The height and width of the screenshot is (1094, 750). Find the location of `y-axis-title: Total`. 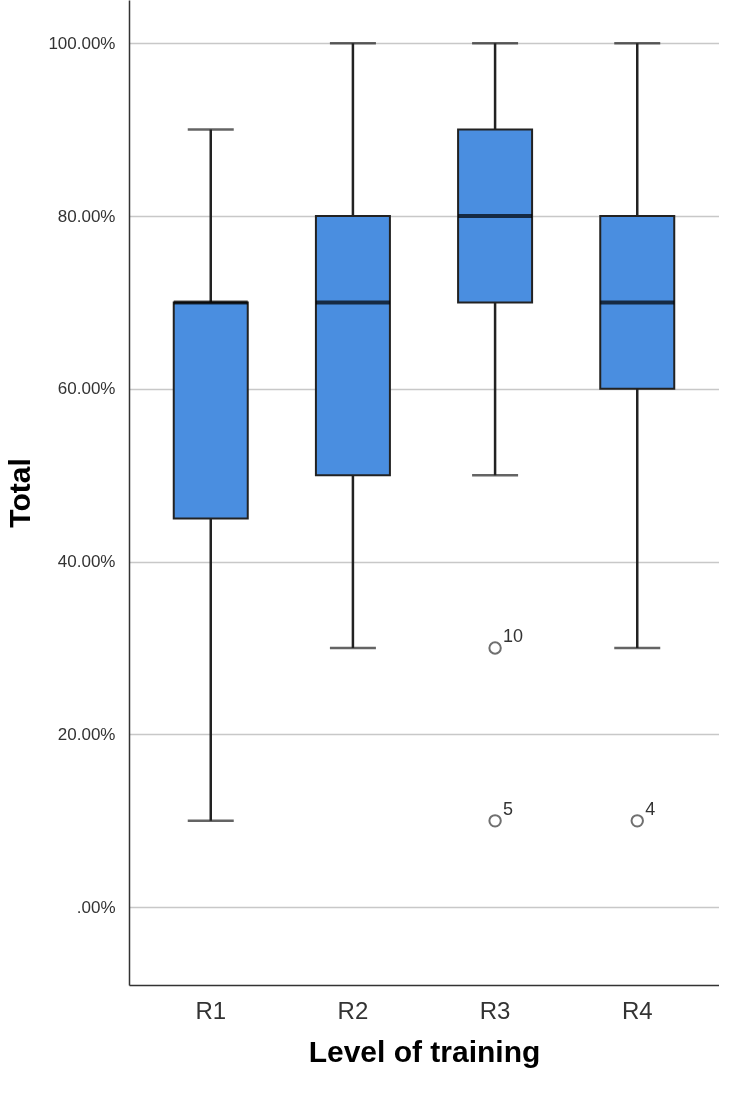

y-axis-title: Total is located at coordinates (20, 493).